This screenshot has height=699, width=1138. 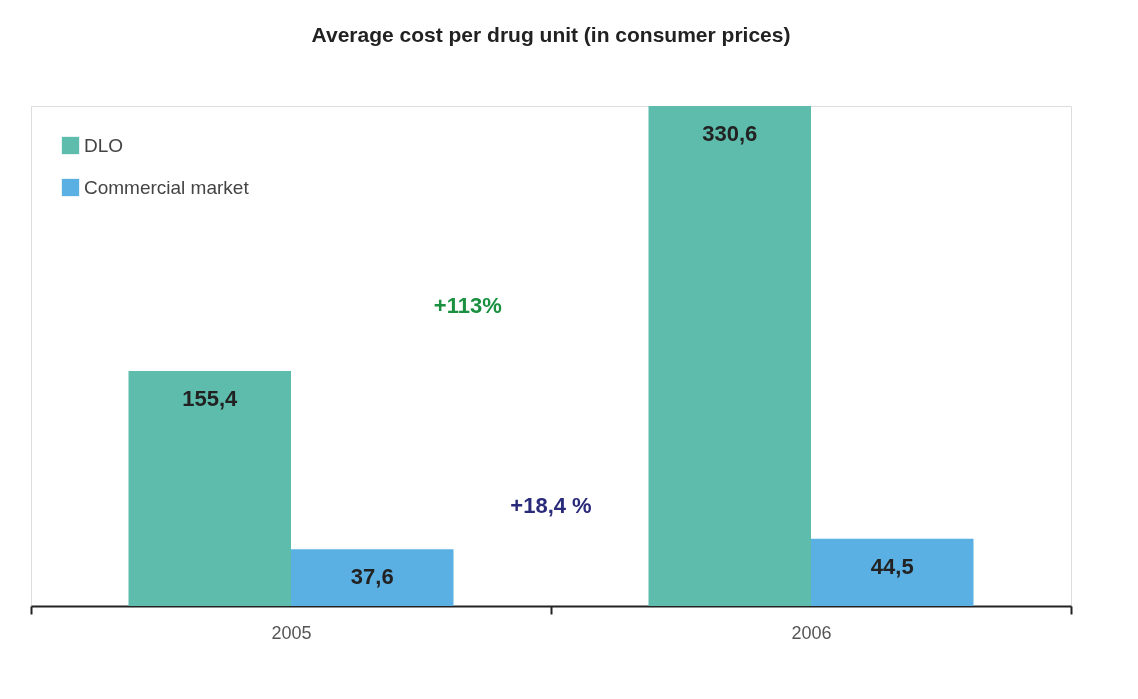 I want to click on legend-label: DLO, so click(x=104, y=145).